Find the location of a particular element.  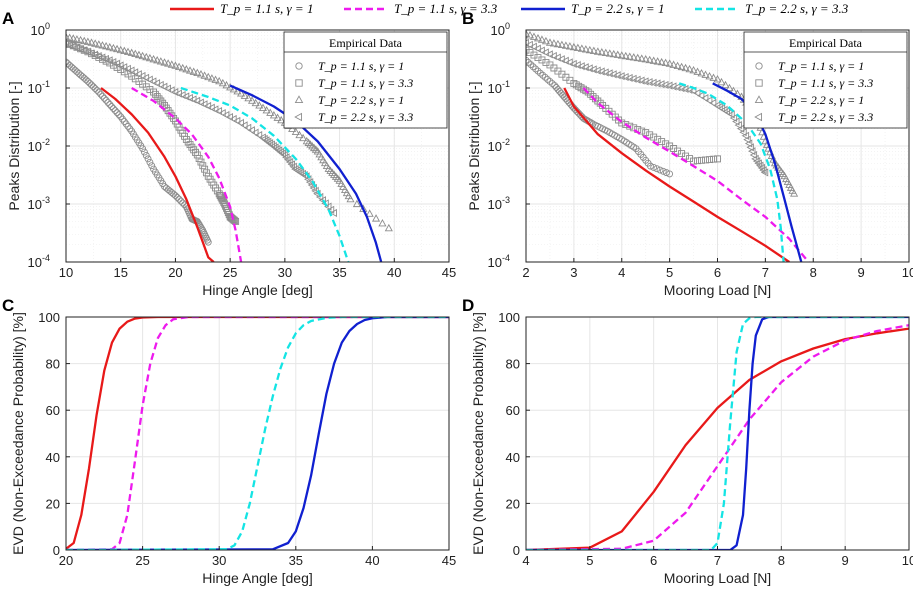

legend-label-3: T_p = 2.2 s, γ = 1 is located at coordinates (617, 8).